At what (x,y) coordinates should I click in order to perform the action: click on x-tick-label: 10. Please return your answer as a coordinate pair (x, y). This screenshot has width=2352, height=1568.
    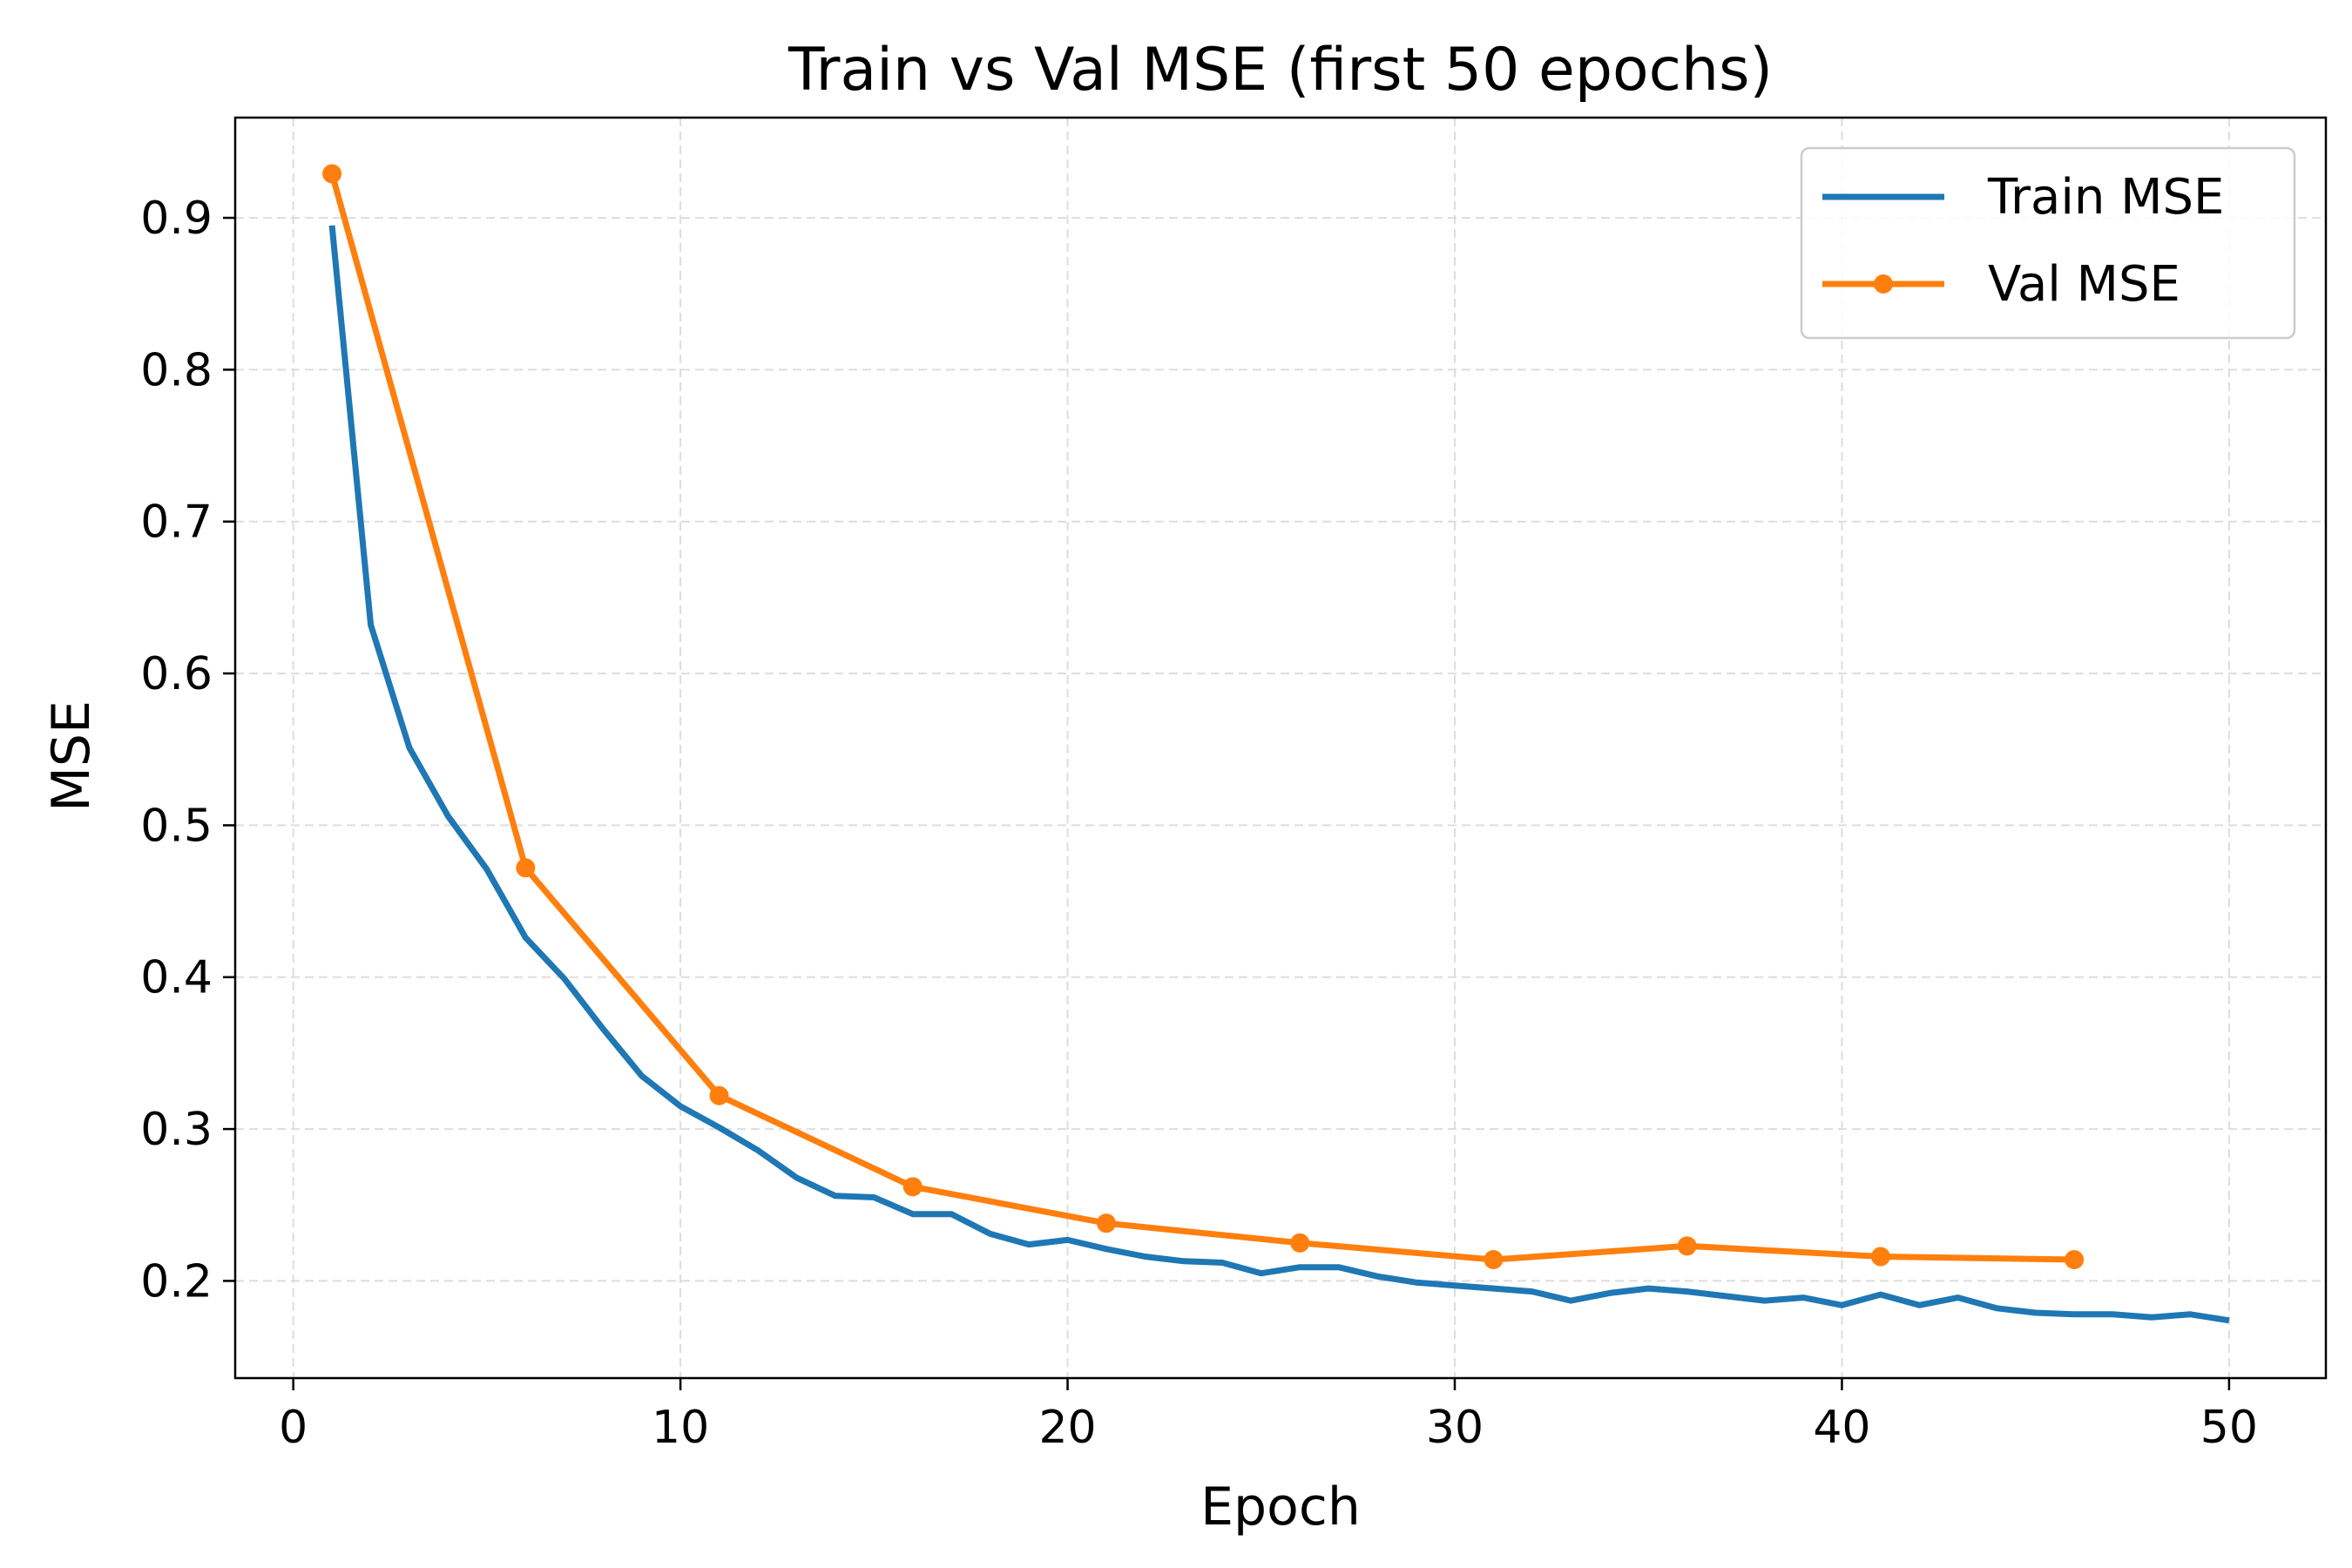
    Looking at the image, I should click on (680, 1428).